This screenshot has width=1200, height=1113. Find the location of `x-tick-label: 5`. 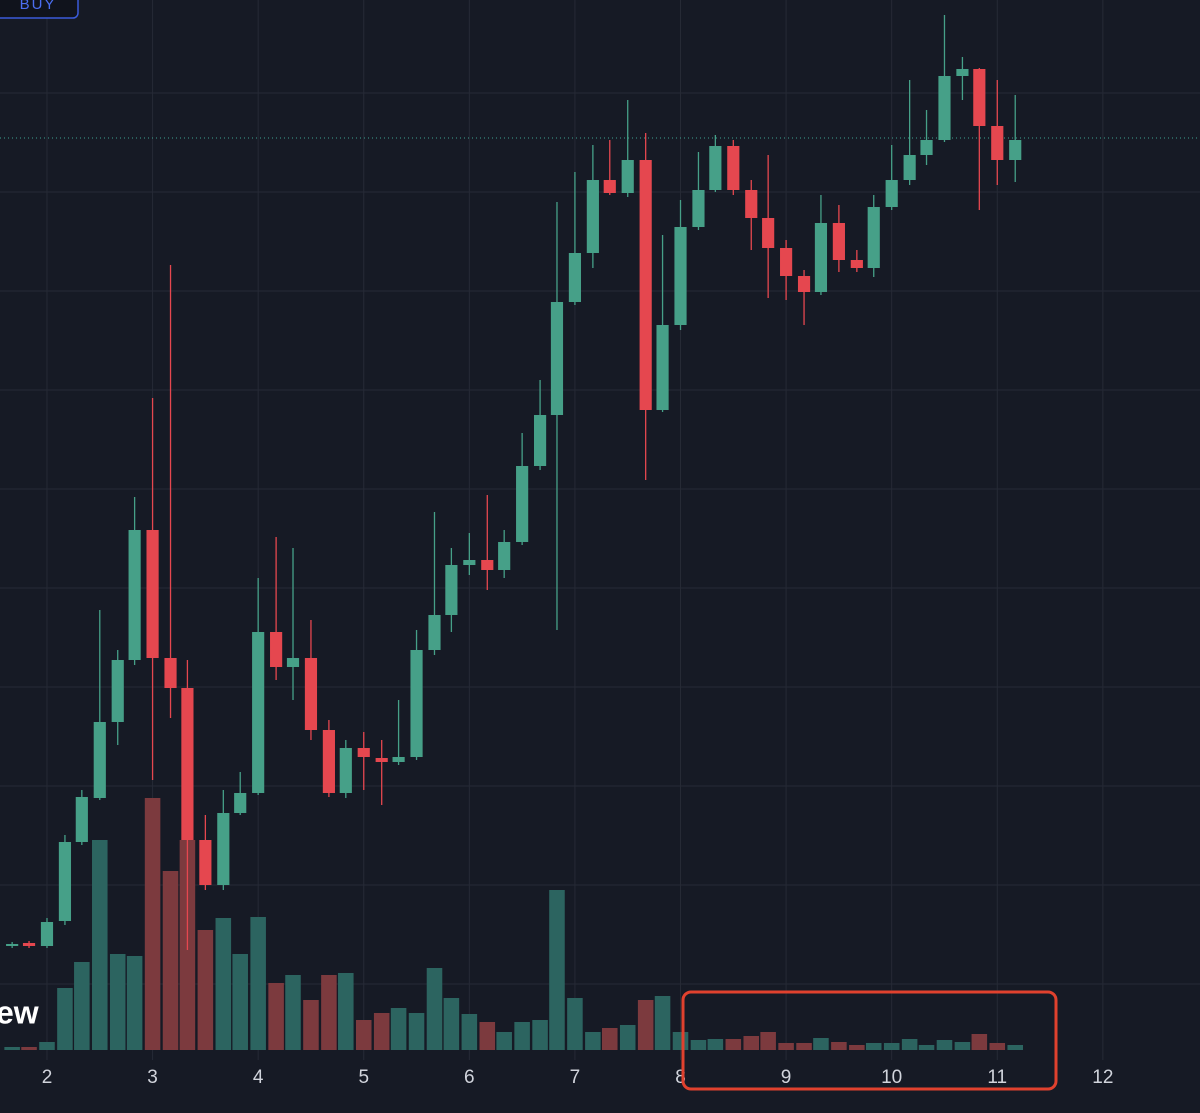

x-tick-label: 5 is located at coordinates (363, 1077).